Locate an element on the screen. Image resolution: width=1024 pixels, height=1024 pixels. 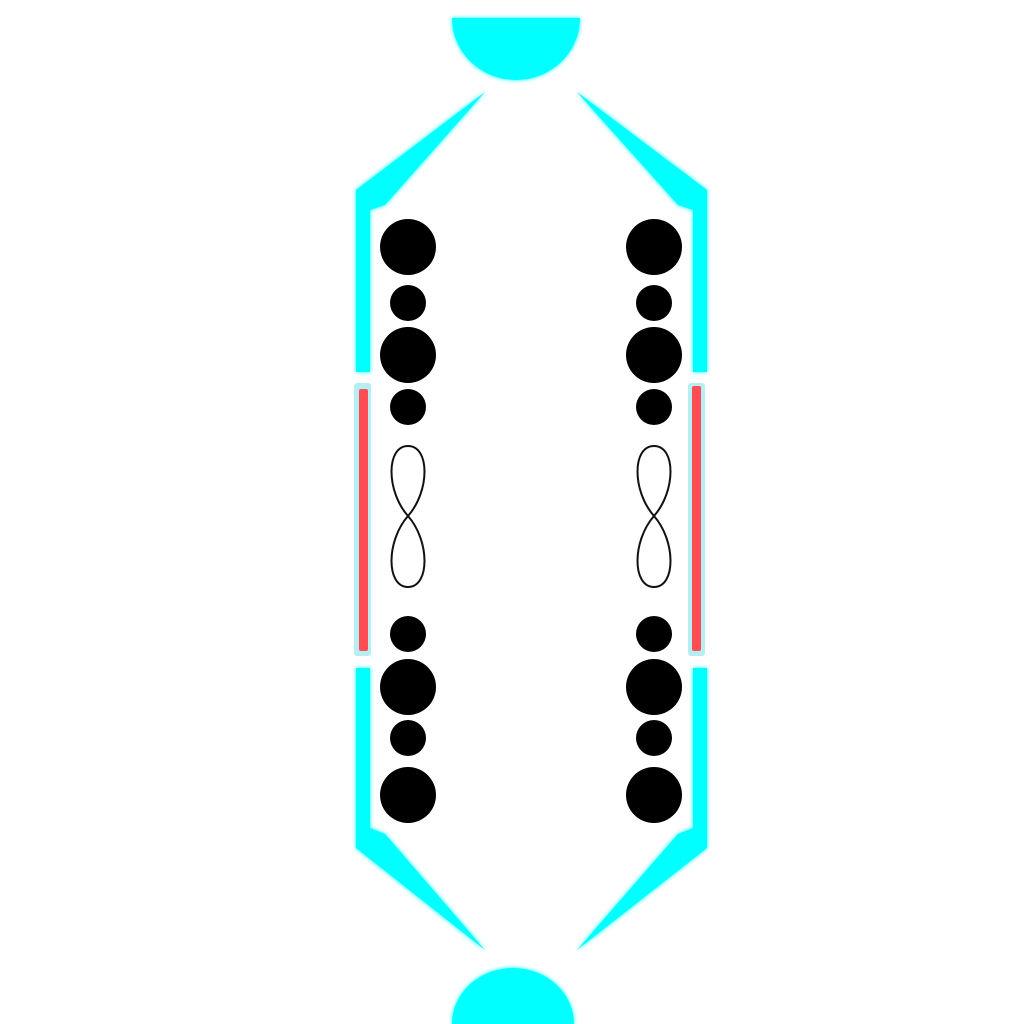
goals is located at coordinates (516, 521).